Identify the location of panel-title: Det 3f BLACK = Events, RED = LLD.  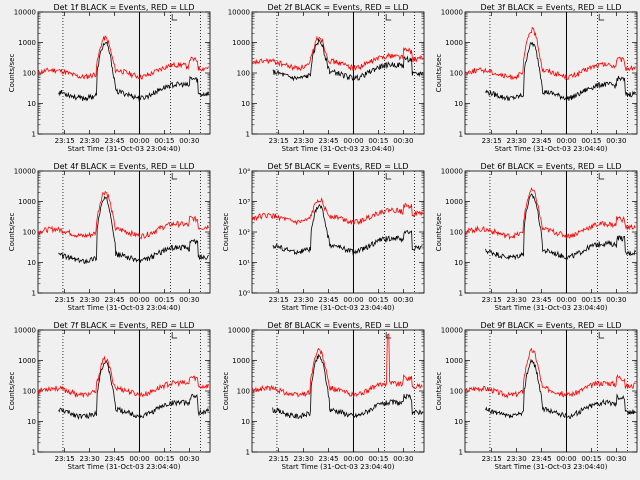
(550, 7).